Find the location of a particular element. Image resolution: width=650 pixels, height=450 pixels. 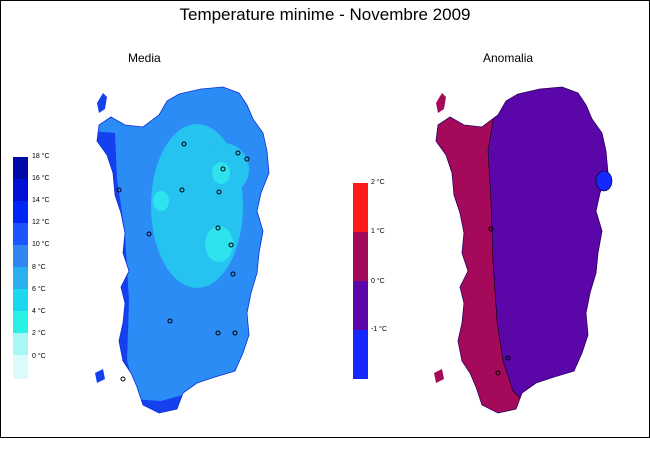

legend-label-4: 4 °C is located at coordinates (39, 311).